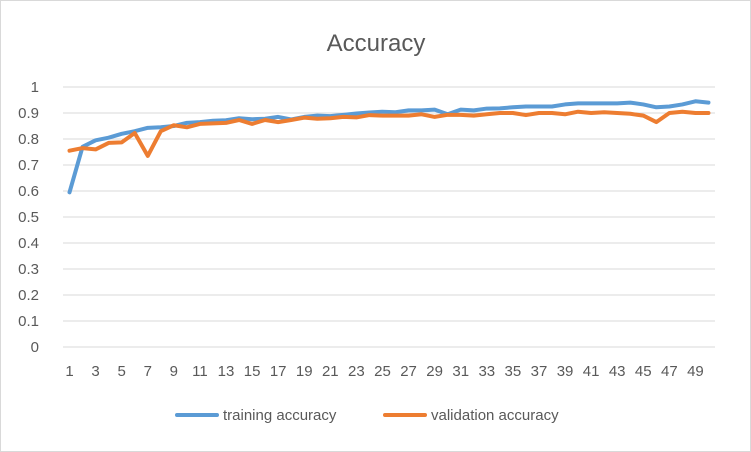 Image resolution: width=751 pixels, height=452 pixels. What do you see at coordinates (695, 371) in the screenshot?
I see `x-tick-label: 49` at bounding box center [695, 371].